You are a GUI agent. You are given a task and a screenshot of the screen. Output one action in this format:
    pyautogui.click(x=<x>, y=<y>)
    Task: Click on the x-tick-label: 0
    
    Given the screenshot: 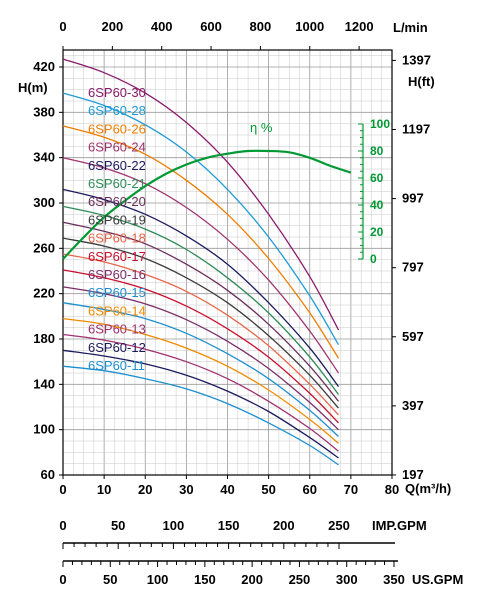 What is the action you would take?
    pyautogui.click(x=62, y=489)
    